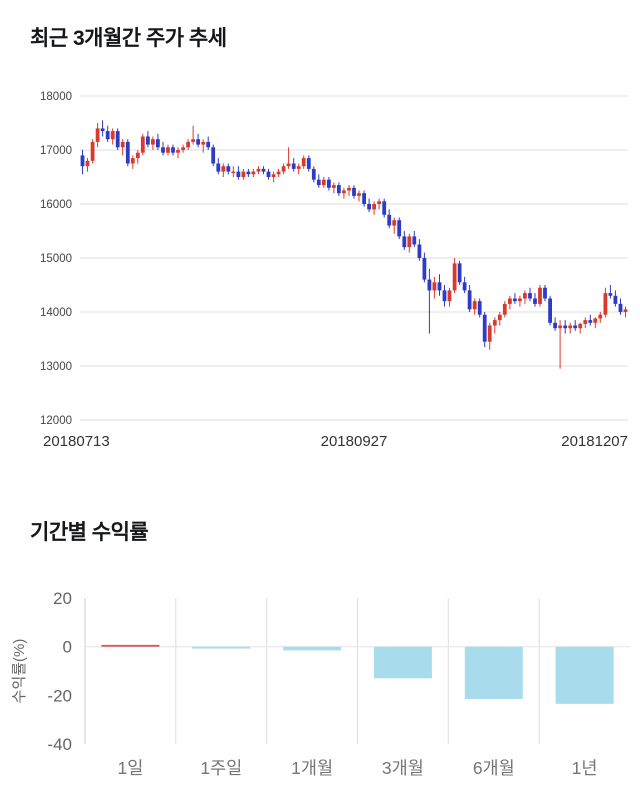 The width and height of the screenshot is (640, 810). I want to click on x-axis-date-label: 20180927, so click(354, 441).